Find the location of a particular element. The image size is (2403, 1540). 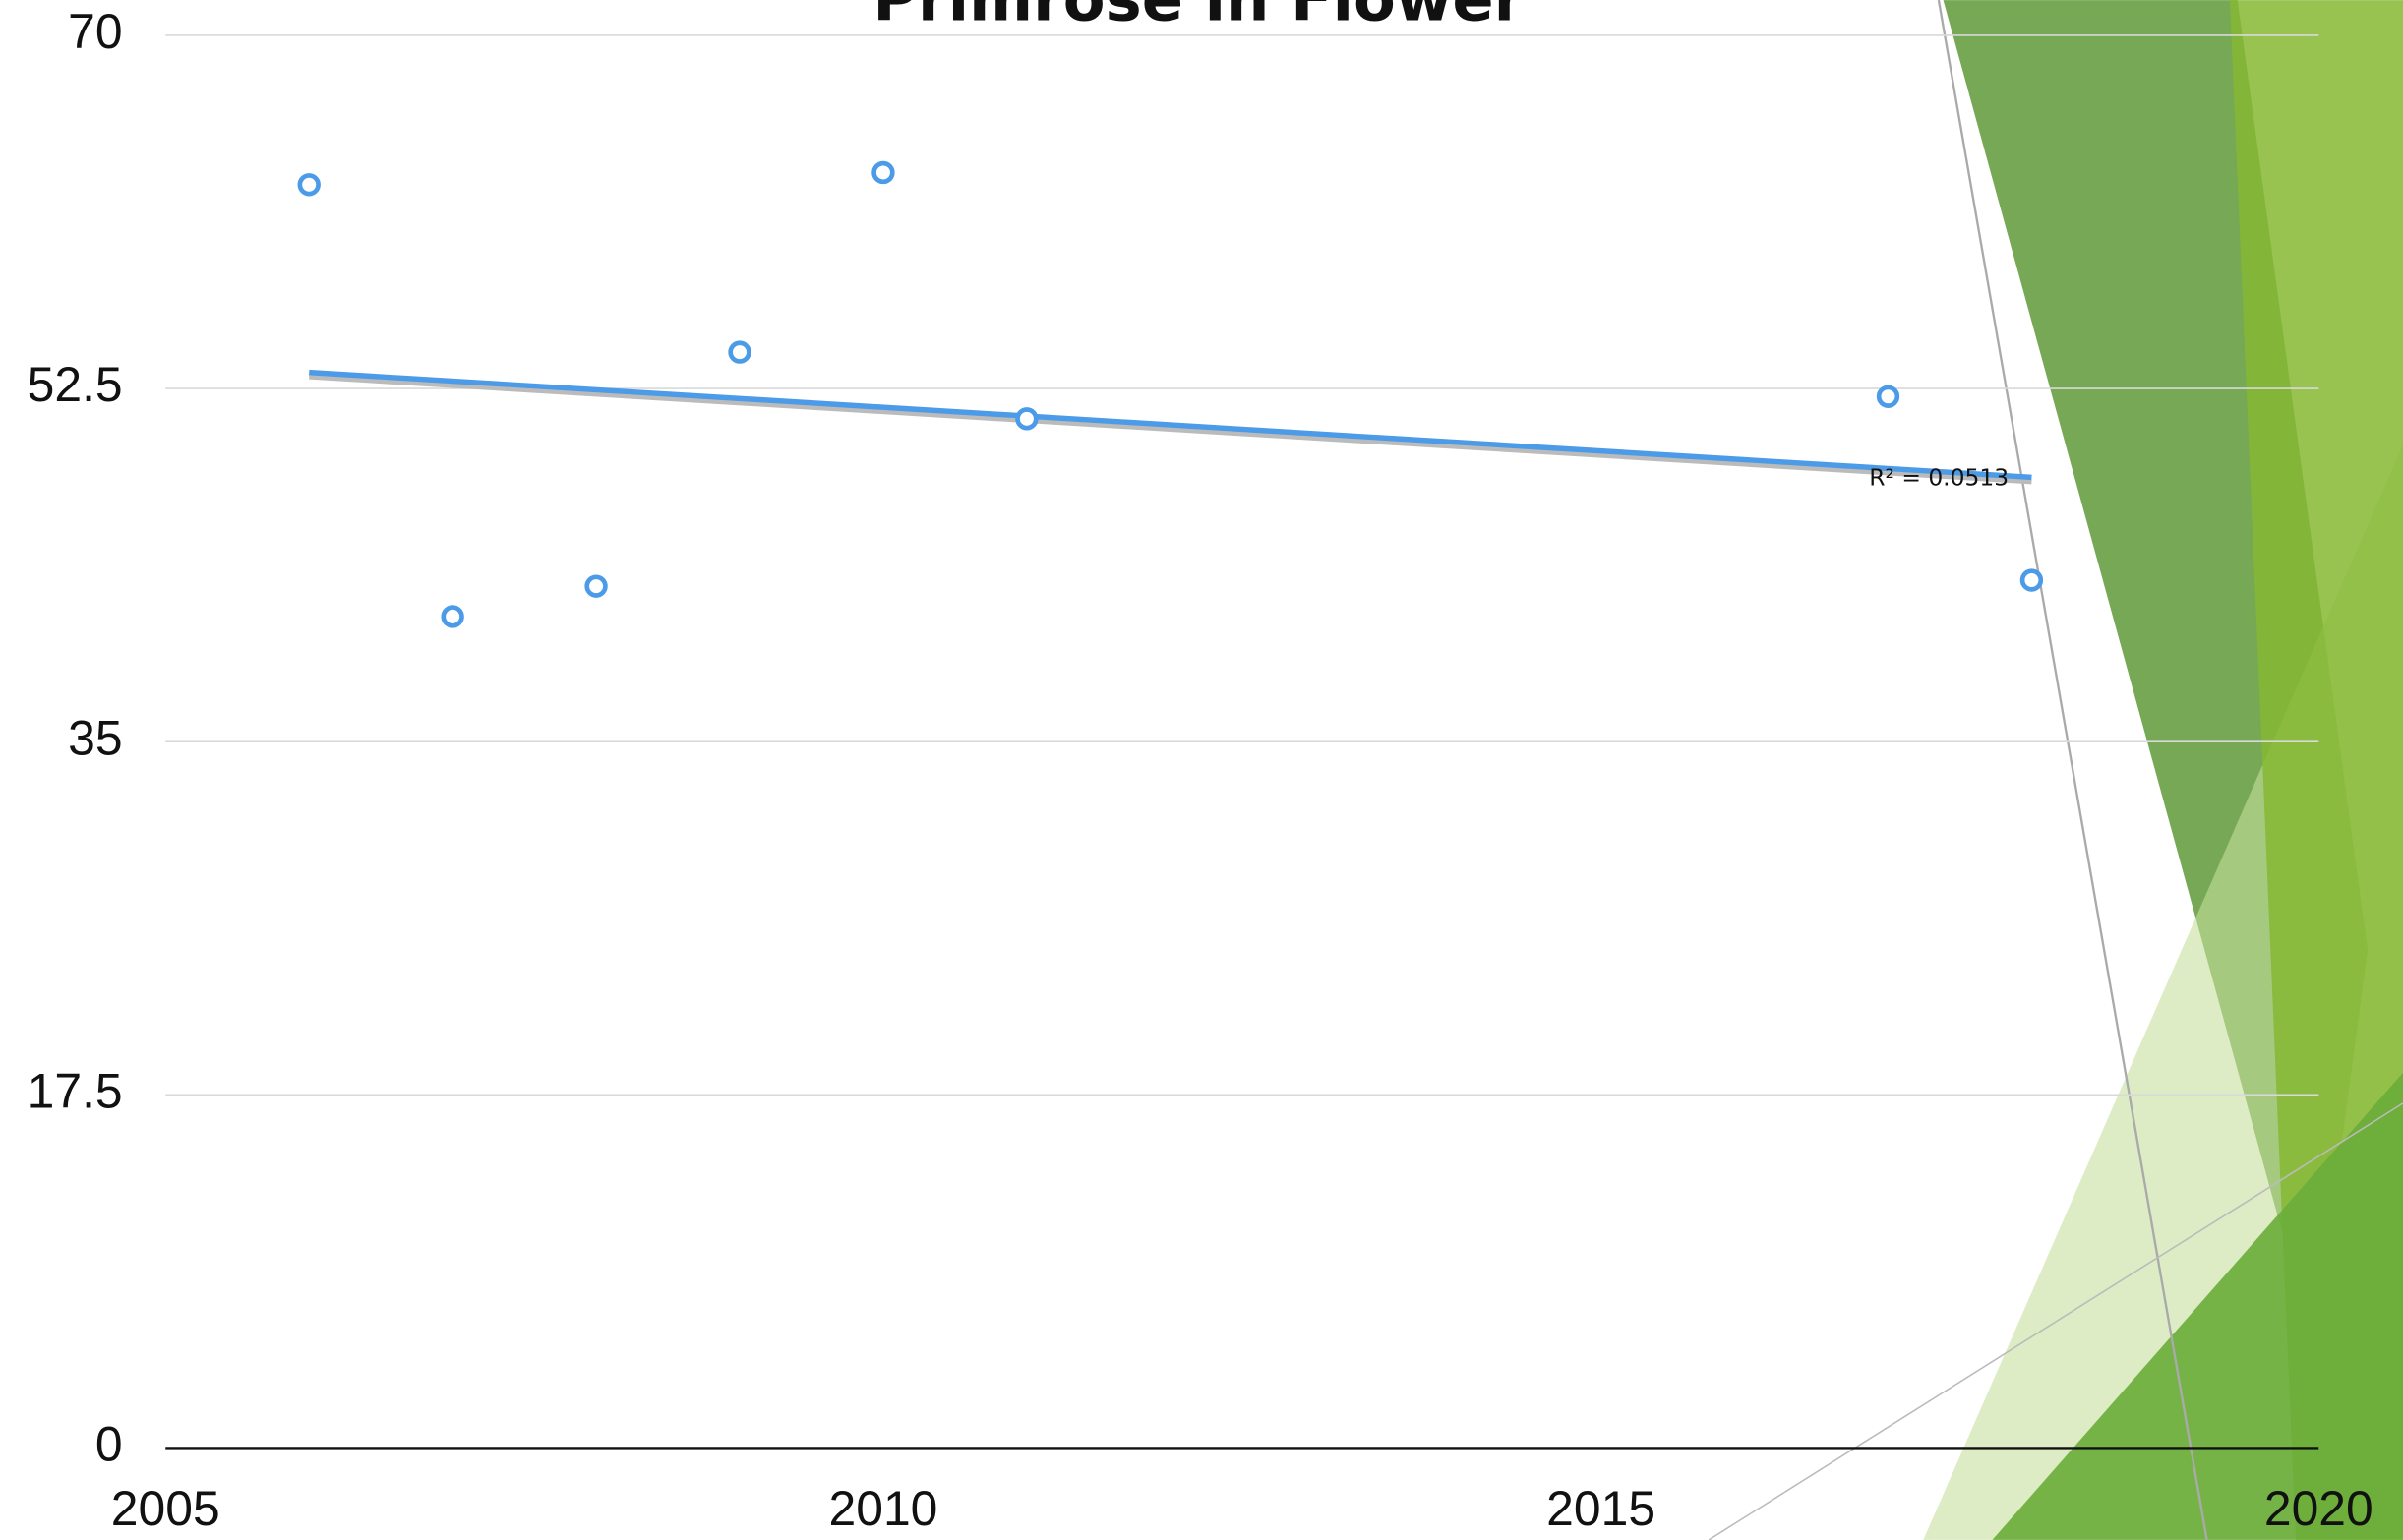

y-tick-label: 52.5 is located at coordinates (75, 385).